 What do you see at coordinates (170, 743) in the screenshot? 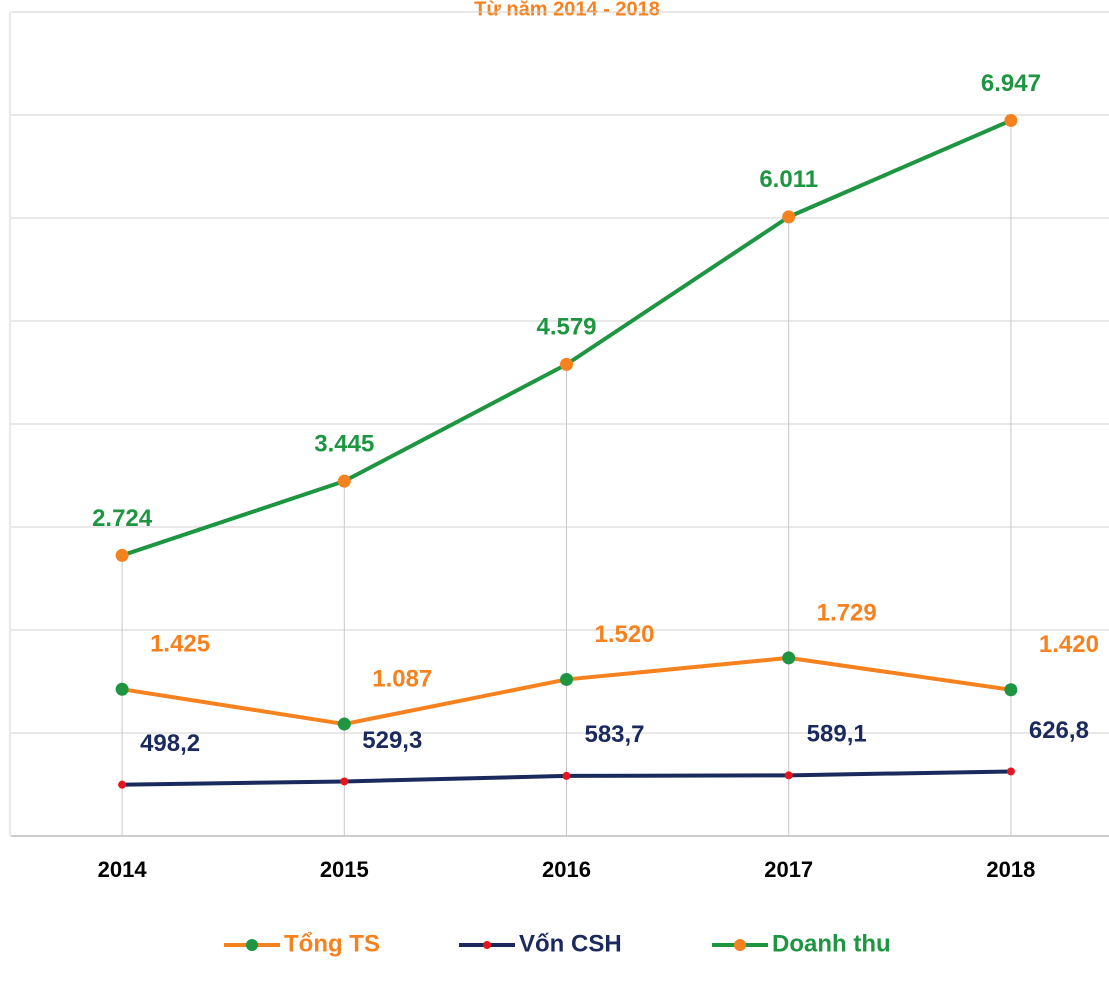
I see `data-label: 498,2` at bounding box center [170, 743].